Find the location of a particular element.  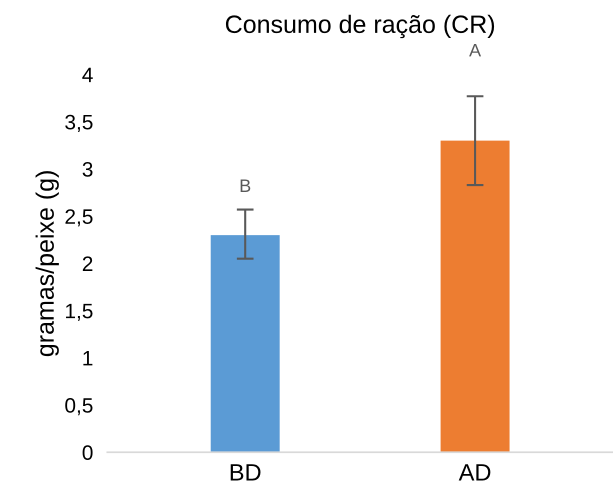

y-tick-label: 1 is located at coordinates (87, 358).